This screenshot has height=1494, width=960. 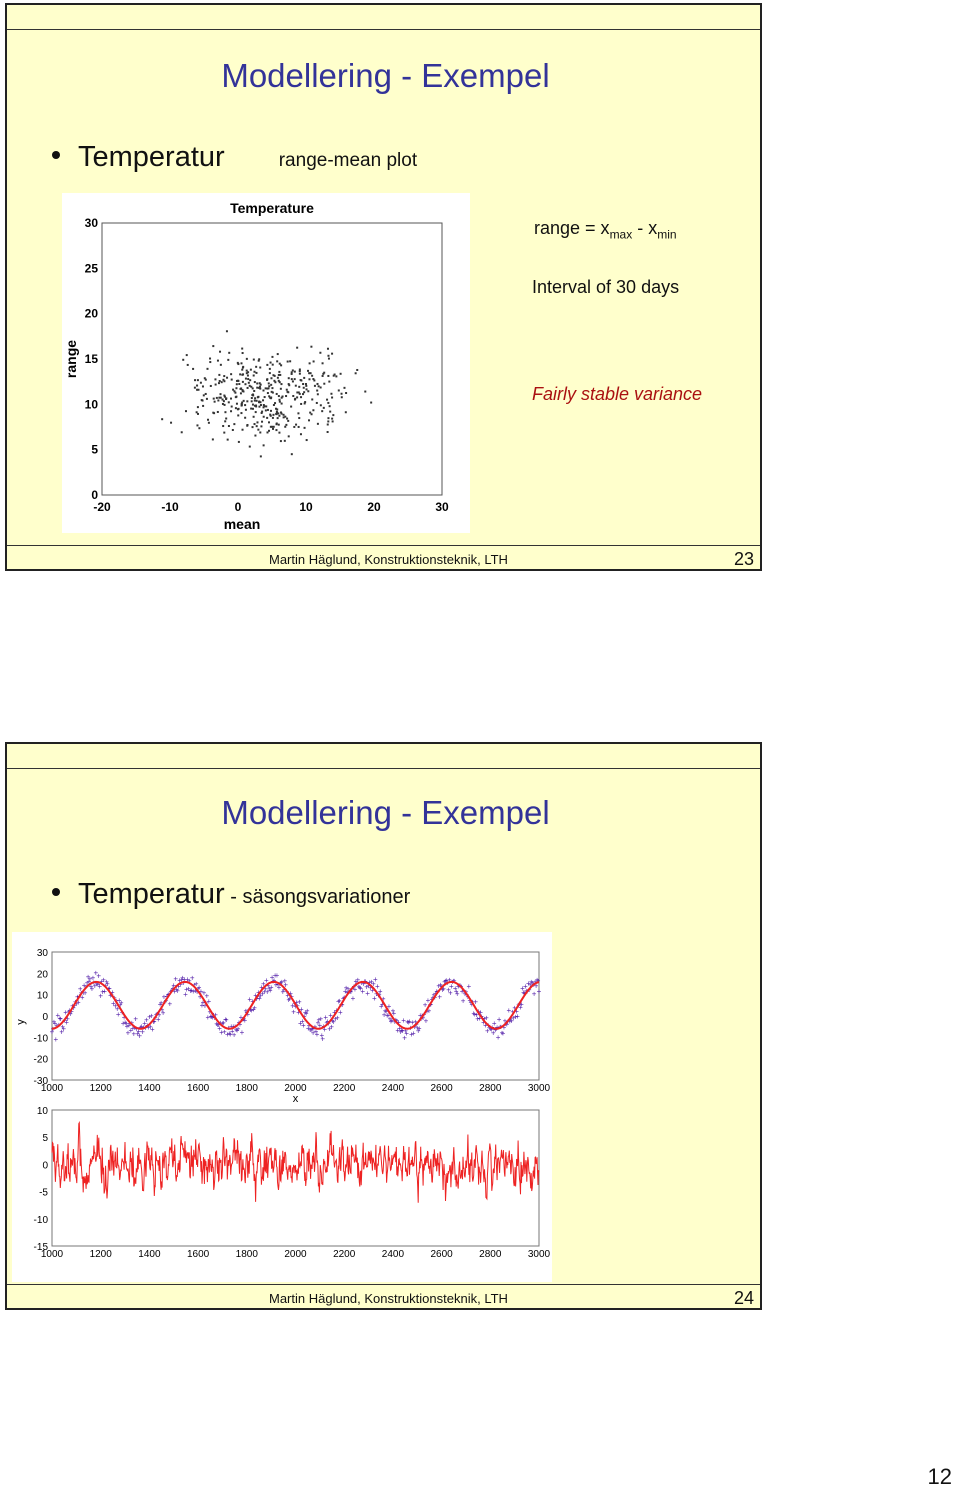 I want to click on plot-frame, so click(x=295, y=1178).